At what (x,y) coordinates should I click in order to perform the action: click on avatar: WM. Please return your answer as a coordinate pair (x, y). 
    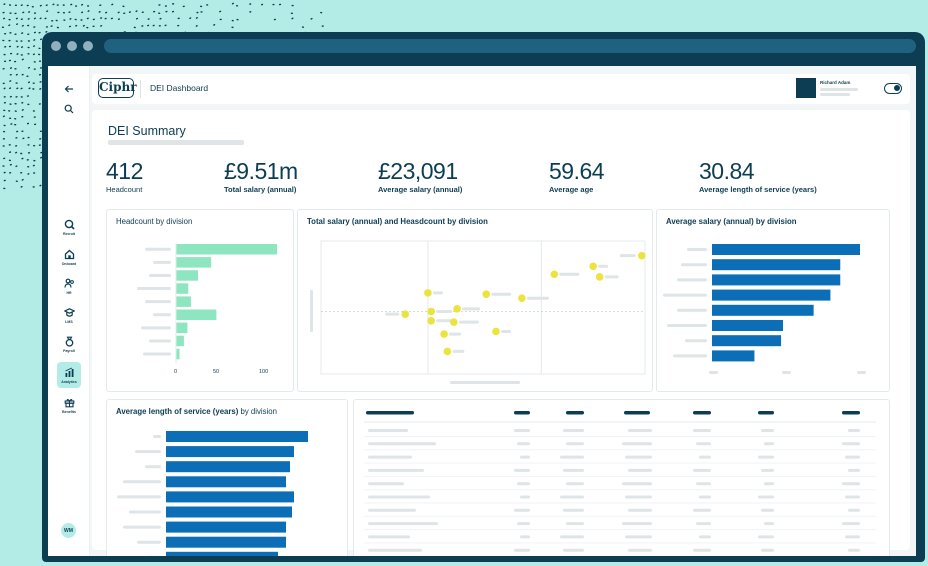
    Looking at the image, I should click on (68, 530).